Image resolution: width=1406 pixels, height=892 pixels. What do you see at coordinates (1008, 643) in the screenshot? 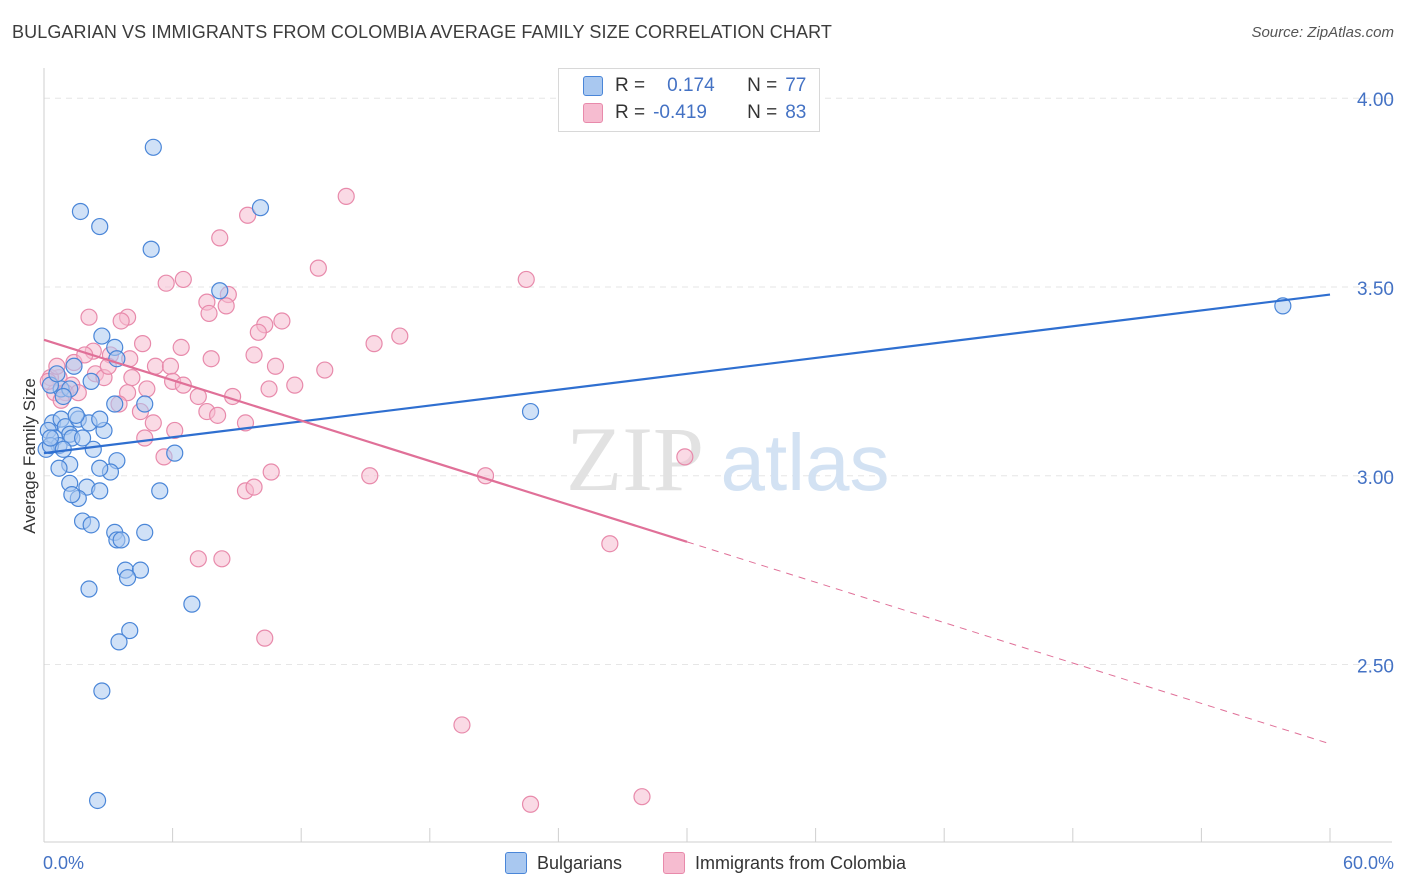
I see `colombia-trend-extension` at bounding box center [1008, 643].